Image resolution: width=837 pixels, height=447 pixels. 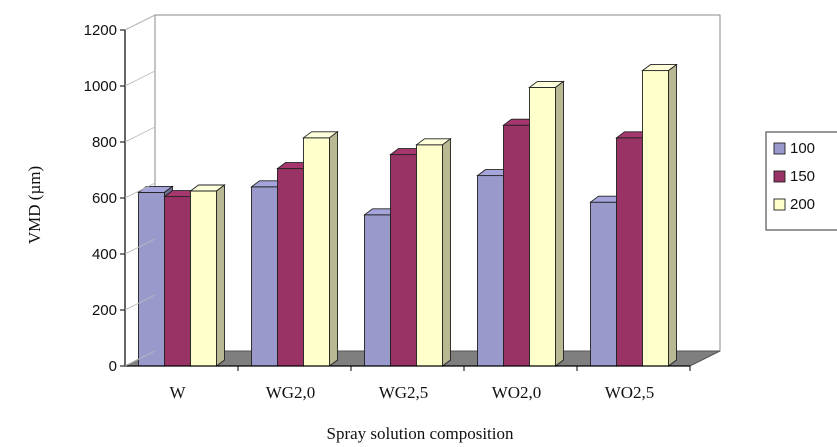 I want to click on x-axis-title: Spray solution composition, so click(x=421, y=433).